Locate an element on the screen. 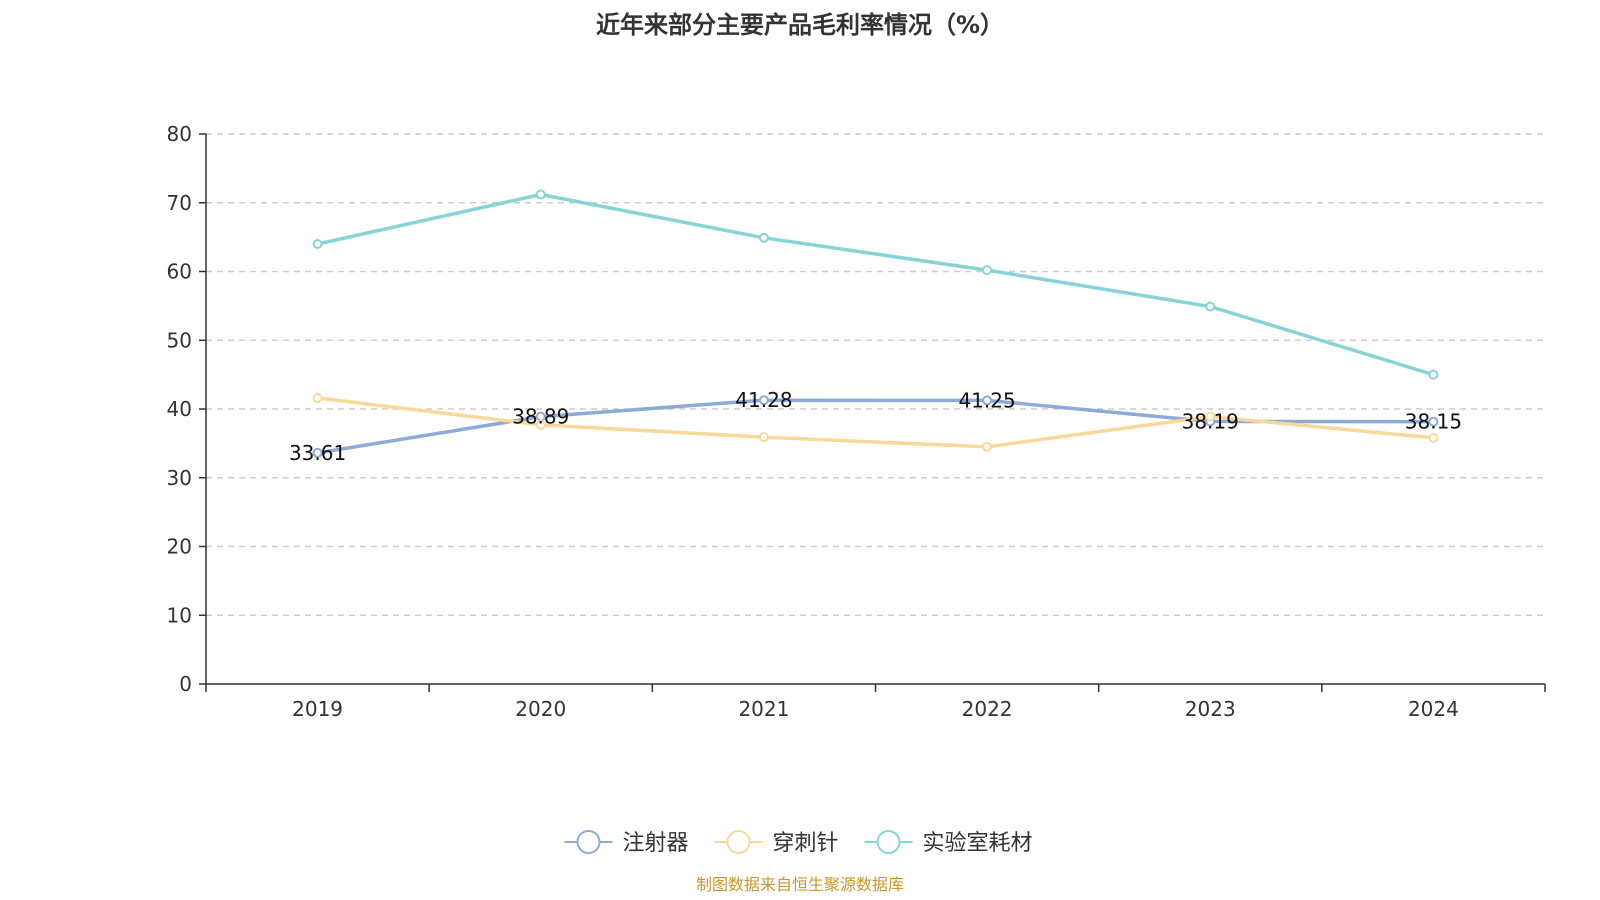 This screenshot has height=900, width=1600. x-tick-label: 2023 is located at coordinates (1210, 709).